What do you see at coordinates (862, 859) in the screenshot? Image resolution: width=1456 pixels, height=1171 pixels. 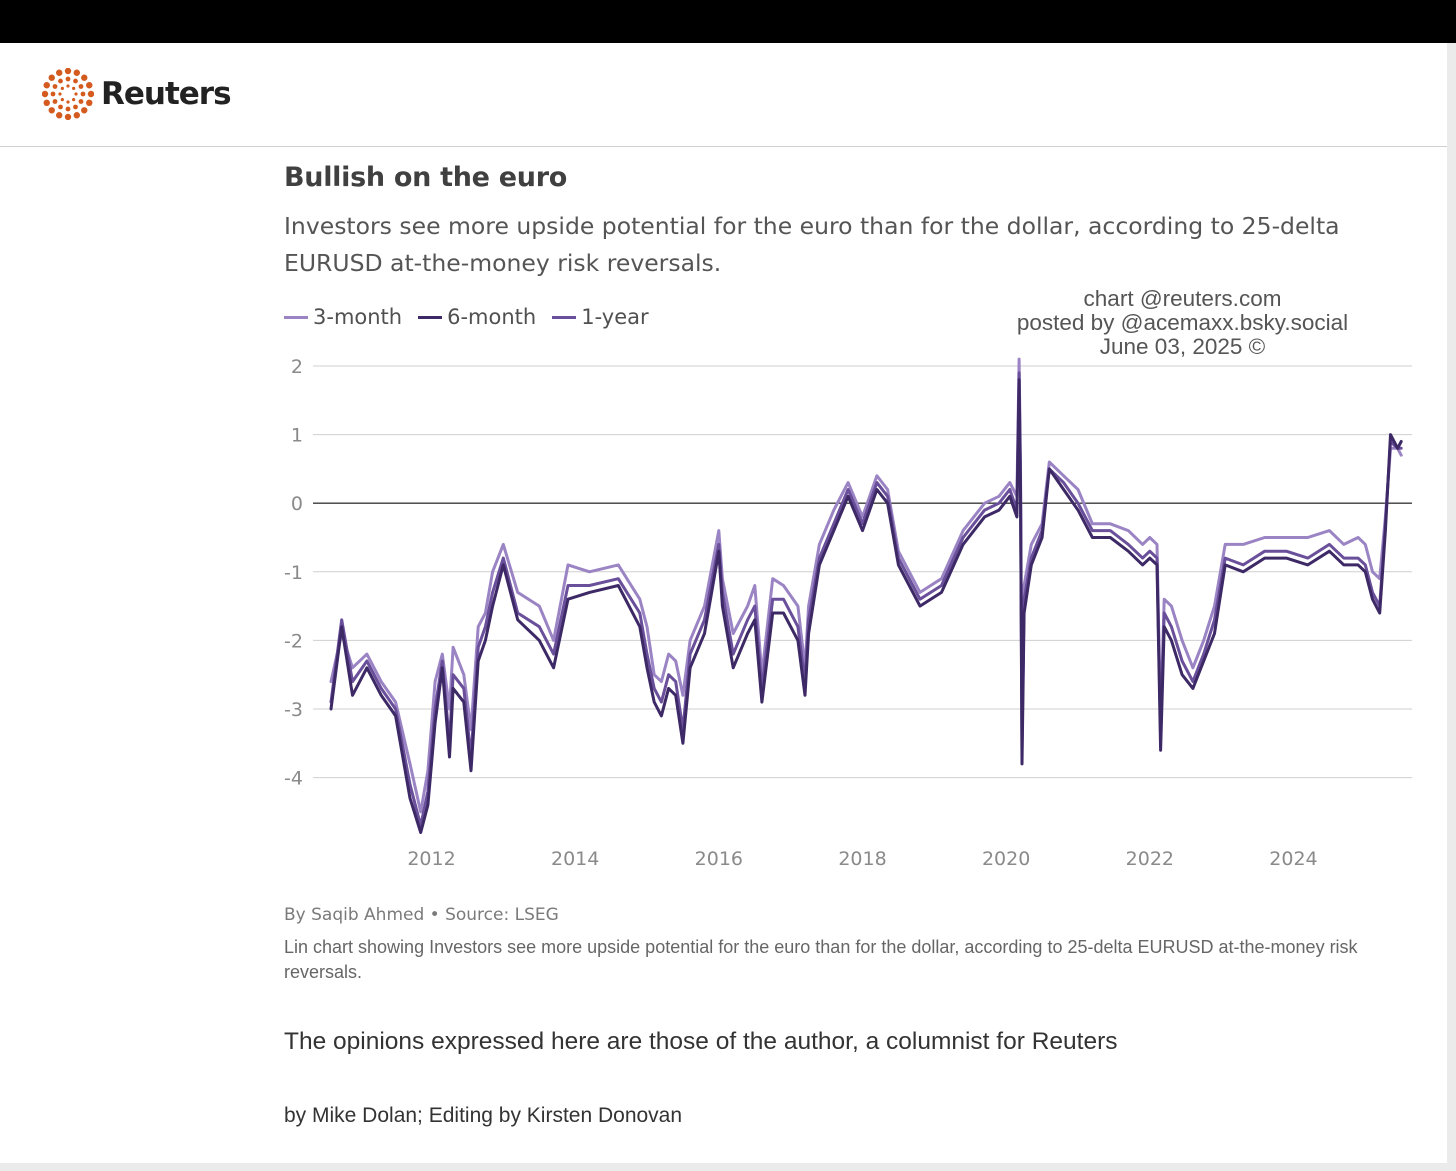 I see `x-tick-label: 2018` at bounding box center [862, 859].